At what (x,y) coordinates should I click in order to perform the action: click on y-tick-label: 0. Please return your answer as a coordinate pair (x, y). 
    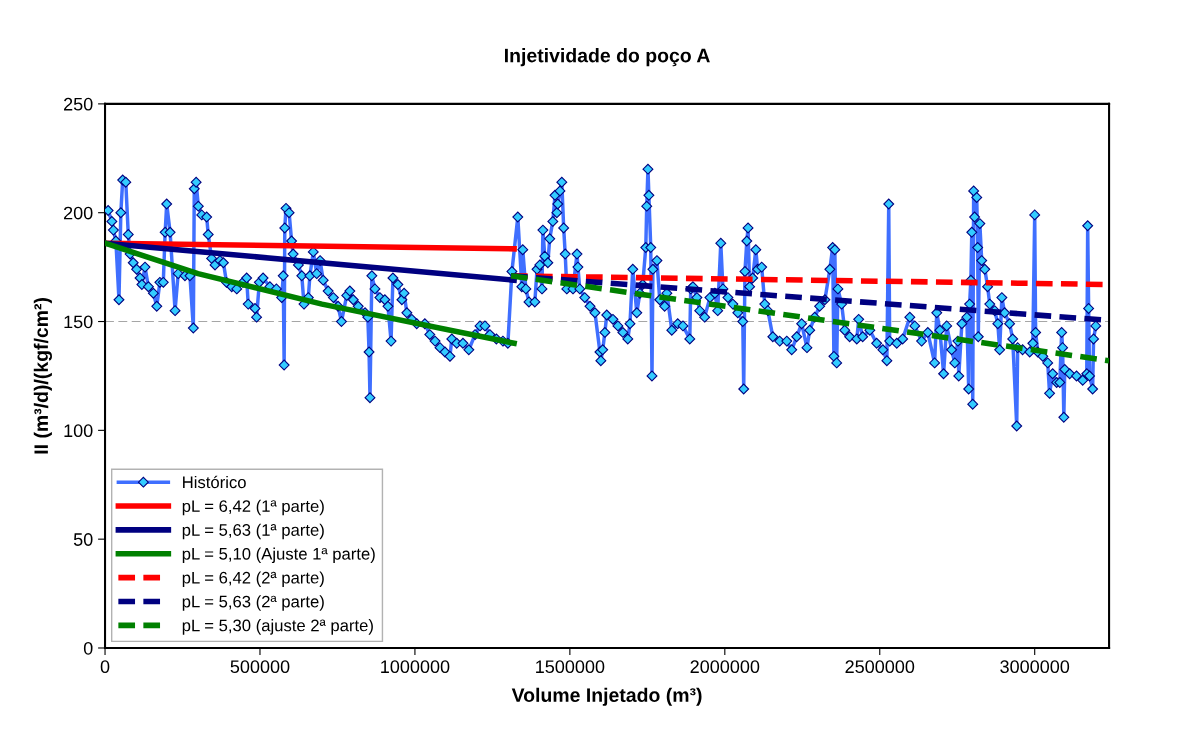
    Looking at the image, I should click on (88, 648).